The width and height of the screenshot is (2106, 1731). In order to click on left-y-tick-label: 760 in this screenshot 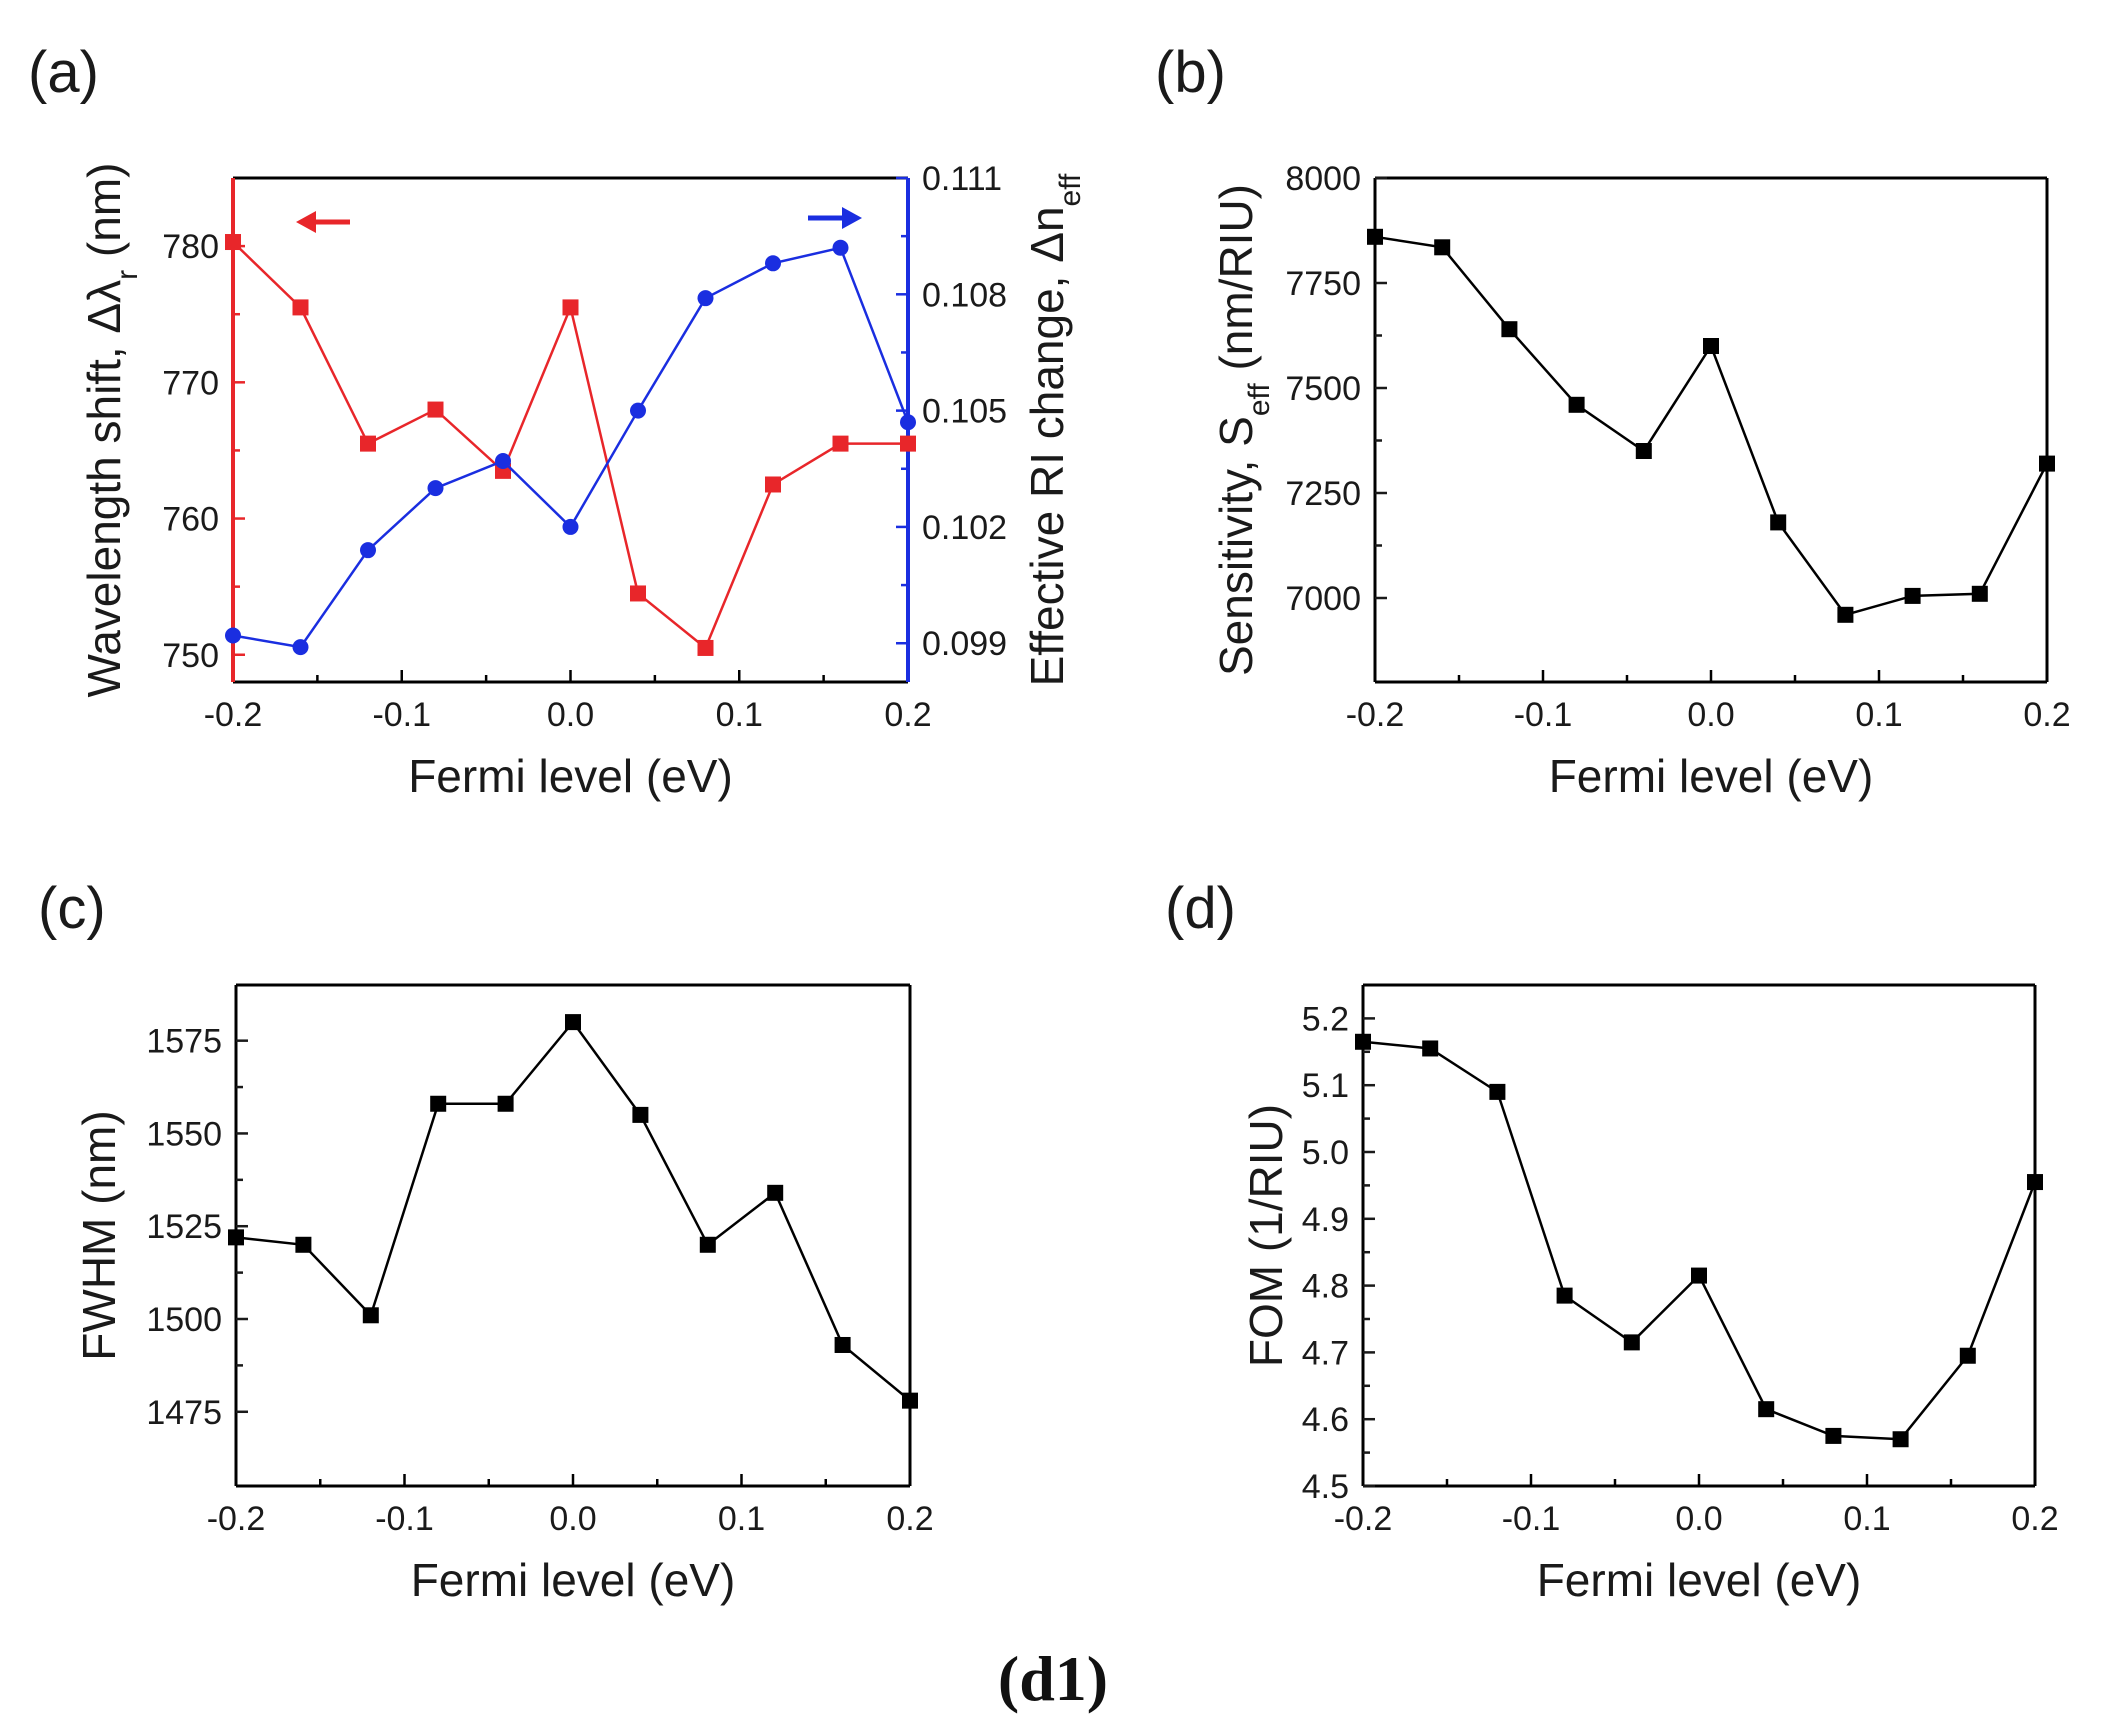, I will do `click(190, 520)`.